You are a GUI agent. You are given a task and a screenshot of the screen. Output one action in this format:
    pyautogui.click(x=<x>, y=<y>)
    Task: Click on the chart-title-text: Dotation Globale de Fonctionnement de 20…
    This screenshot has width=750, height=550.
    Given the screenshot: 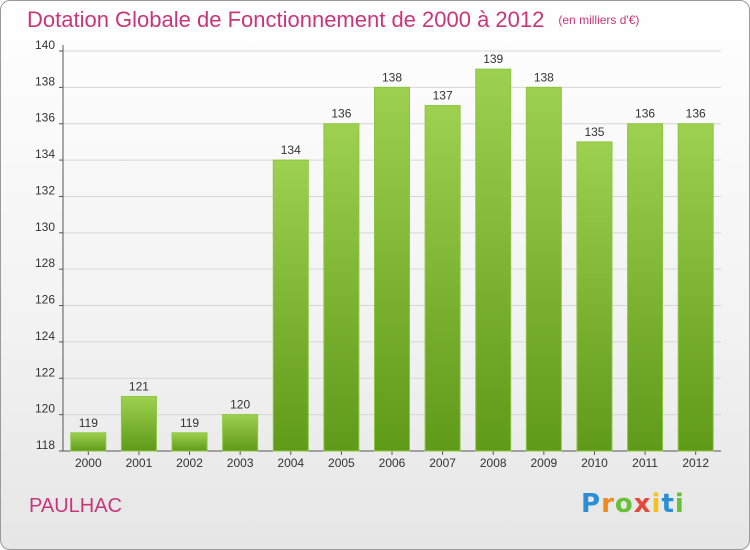 What is the action you would take?
    pyautogui.click(x=286, y=19)
    